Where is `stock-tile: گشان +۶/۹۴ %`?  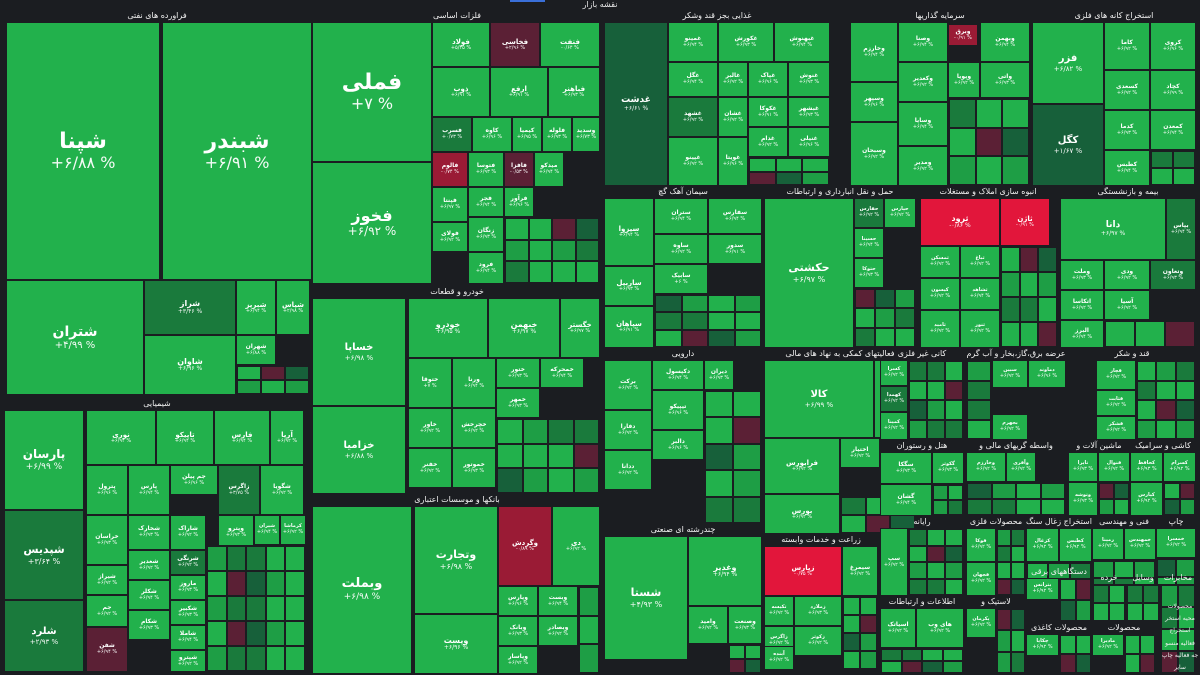 stock-tile: گشان +۶/۹۴ % is located at coordinates (906, 500).